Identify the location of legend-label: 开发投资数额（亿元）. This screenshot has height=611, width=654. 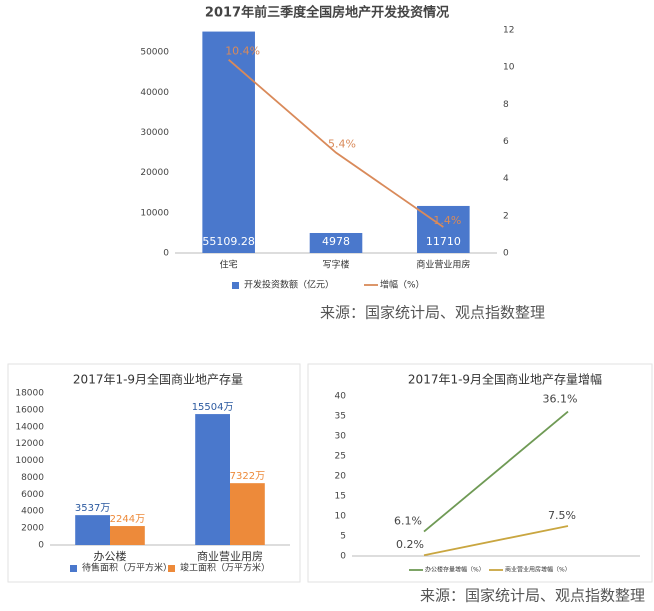
(289, 285).